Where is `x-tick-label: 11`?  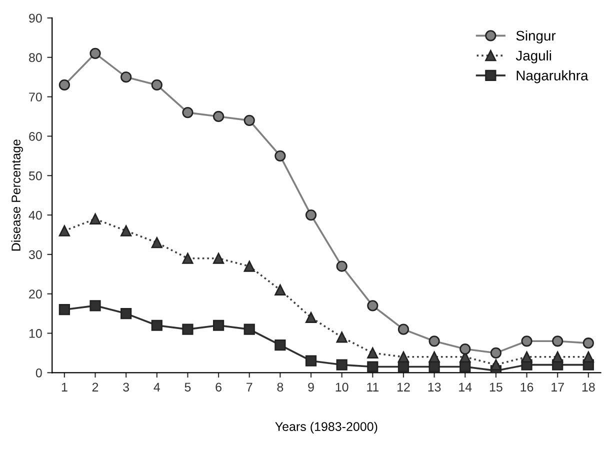 x-tick-label: 11 is located at coordinates (373, 387).